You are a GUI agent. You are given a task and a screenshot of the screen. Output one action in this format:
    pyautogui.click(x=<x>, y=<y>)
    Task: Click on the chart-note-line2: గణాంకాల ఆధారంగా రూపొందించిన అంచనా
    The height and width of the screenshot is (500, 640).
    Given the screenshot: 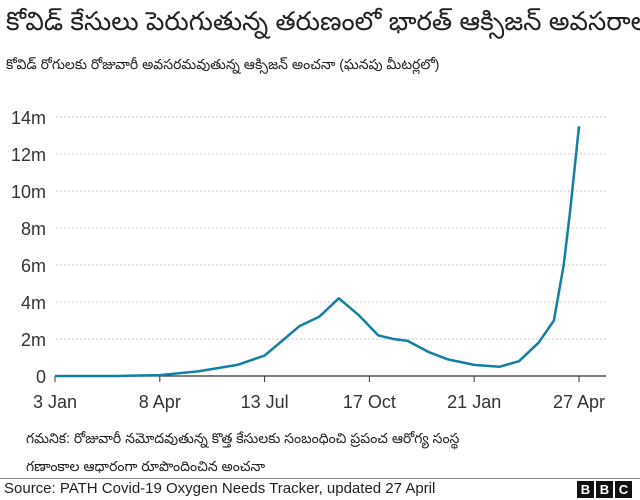 What is the action you would take?
    pyautogui.click(x=146, y=466)
    